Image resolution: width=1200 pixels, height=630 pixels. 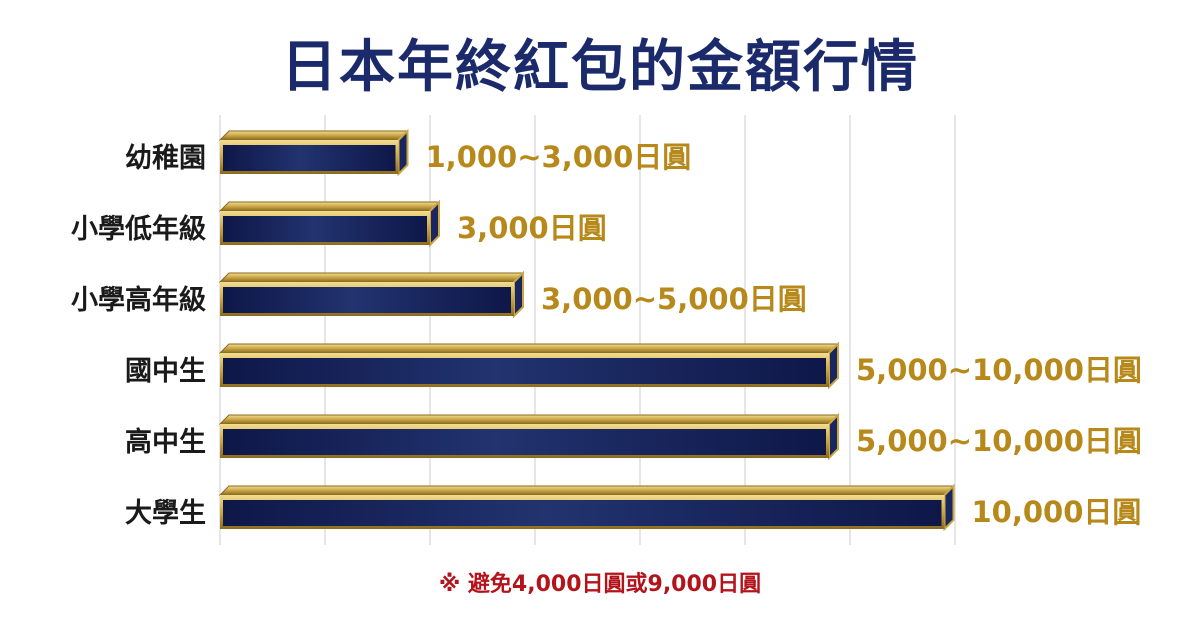 I want to click on value-label: 1,000~3,000日圓, so click(x=559, y=157).